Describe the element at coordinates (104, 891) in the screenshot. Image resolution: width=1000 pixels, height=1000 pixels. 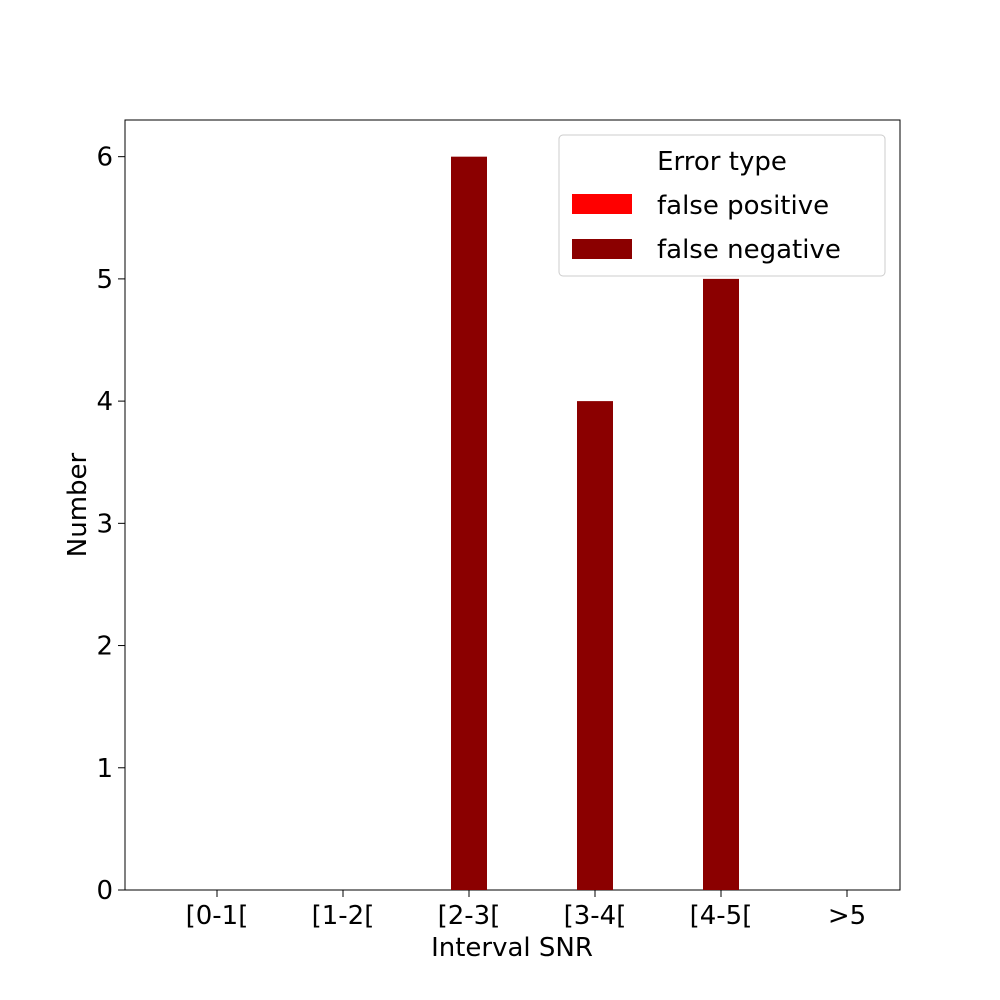
I see `y-tick-label: 0` at that location.